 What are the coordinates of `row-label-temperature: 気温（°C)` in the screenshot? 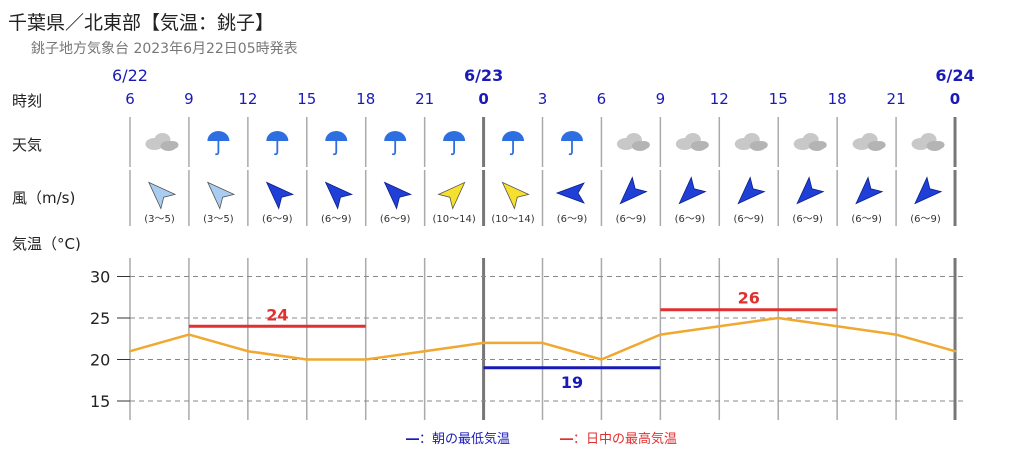 It's located at (46, 244).